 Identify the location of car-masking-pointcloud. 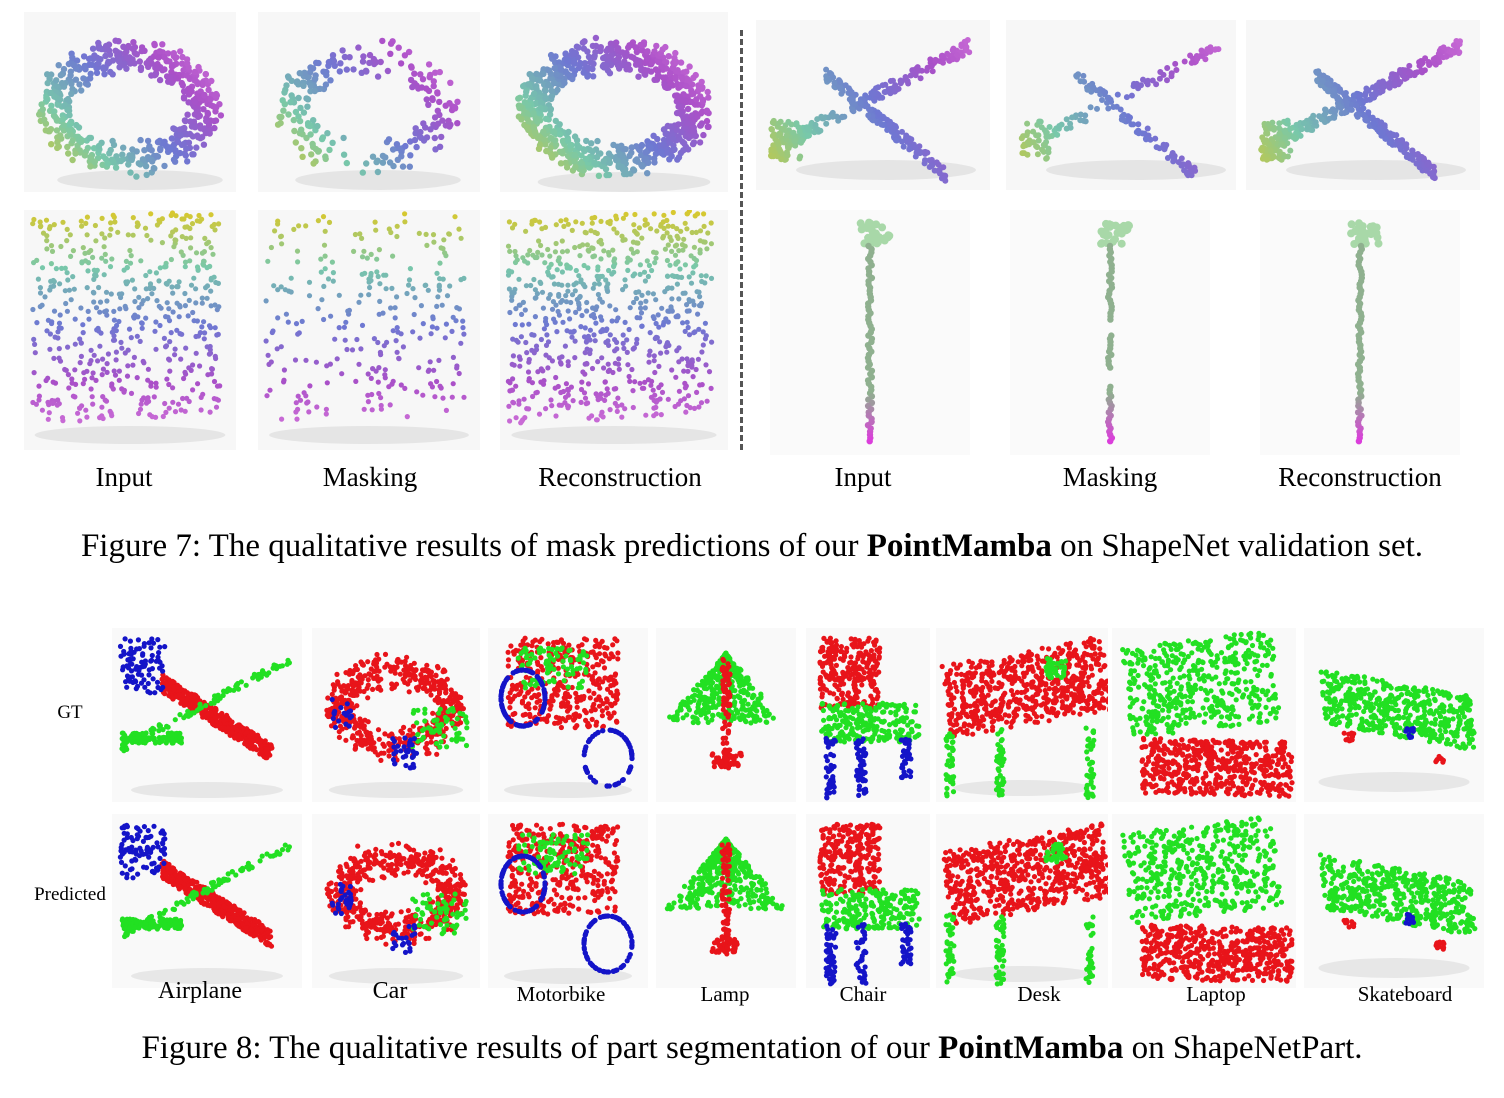
(369, 102).